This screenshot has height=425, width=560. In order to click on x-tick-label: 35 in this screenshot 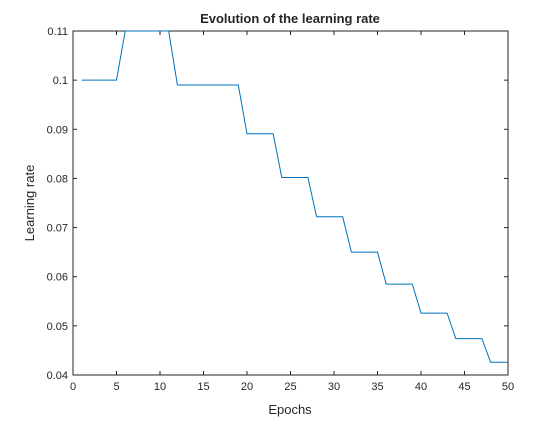, I will do `click(377, 387)`.